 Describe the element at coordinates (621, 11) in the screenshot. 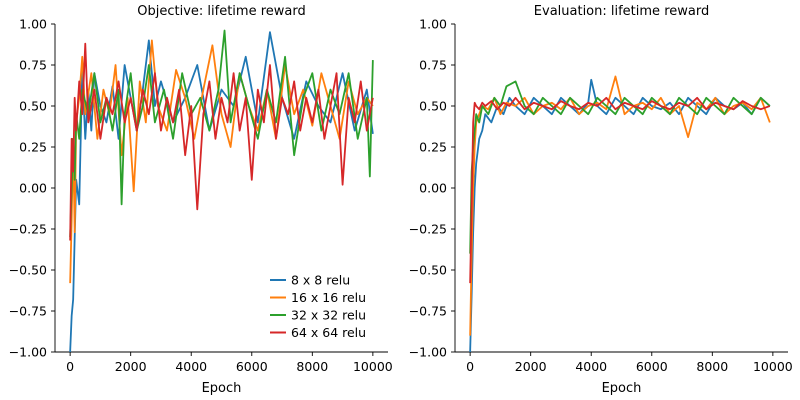

I see `evaluation-title: Evaluation: lifetime reward` at that location.